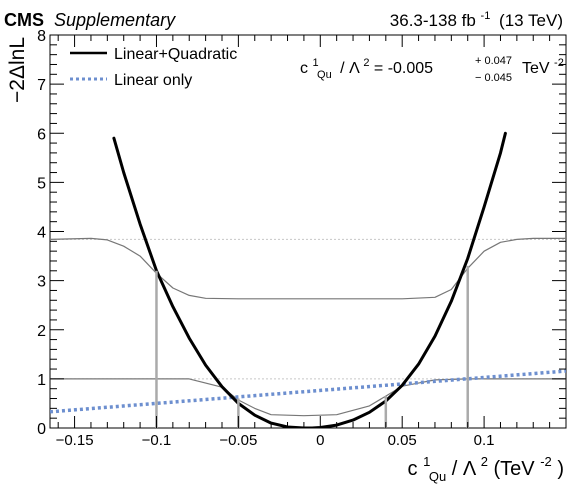 Image resolution: width=580 pixels, height=487 pixels. I want to click on y-tick-label: 5, so click(41, 183).